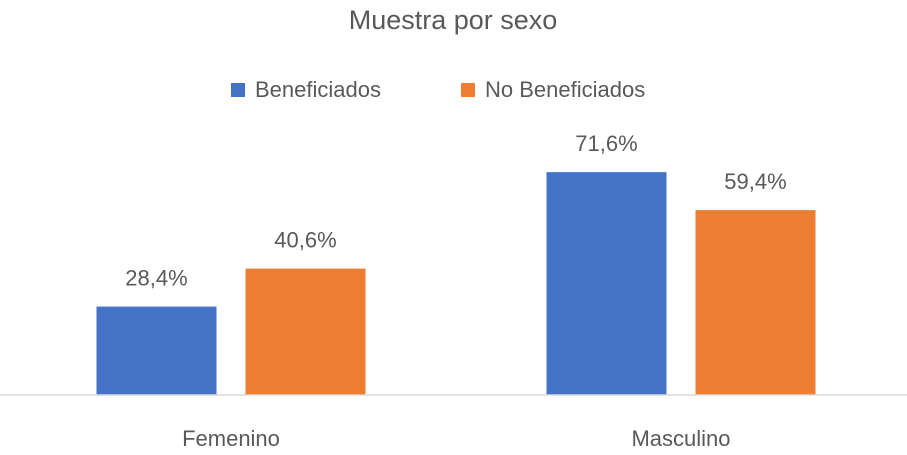 The height and width of the screenshot is (455, 907). I want to click on data-label: 40,6%, so click(305, 239).